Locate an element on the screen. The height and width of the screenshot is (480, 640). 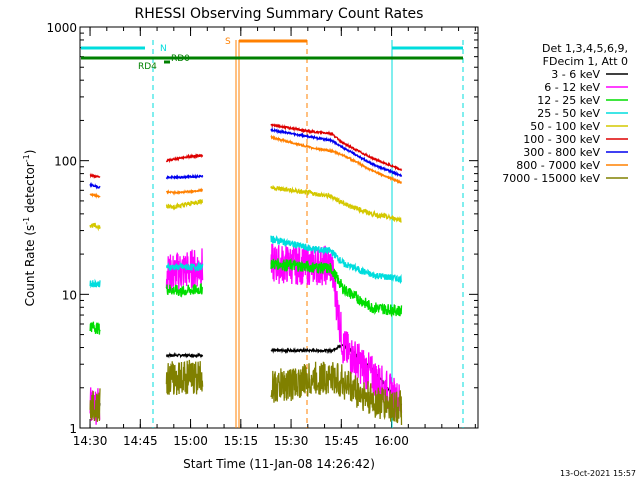
y-tick-label: 1000 is located at coordinates (61, 28).